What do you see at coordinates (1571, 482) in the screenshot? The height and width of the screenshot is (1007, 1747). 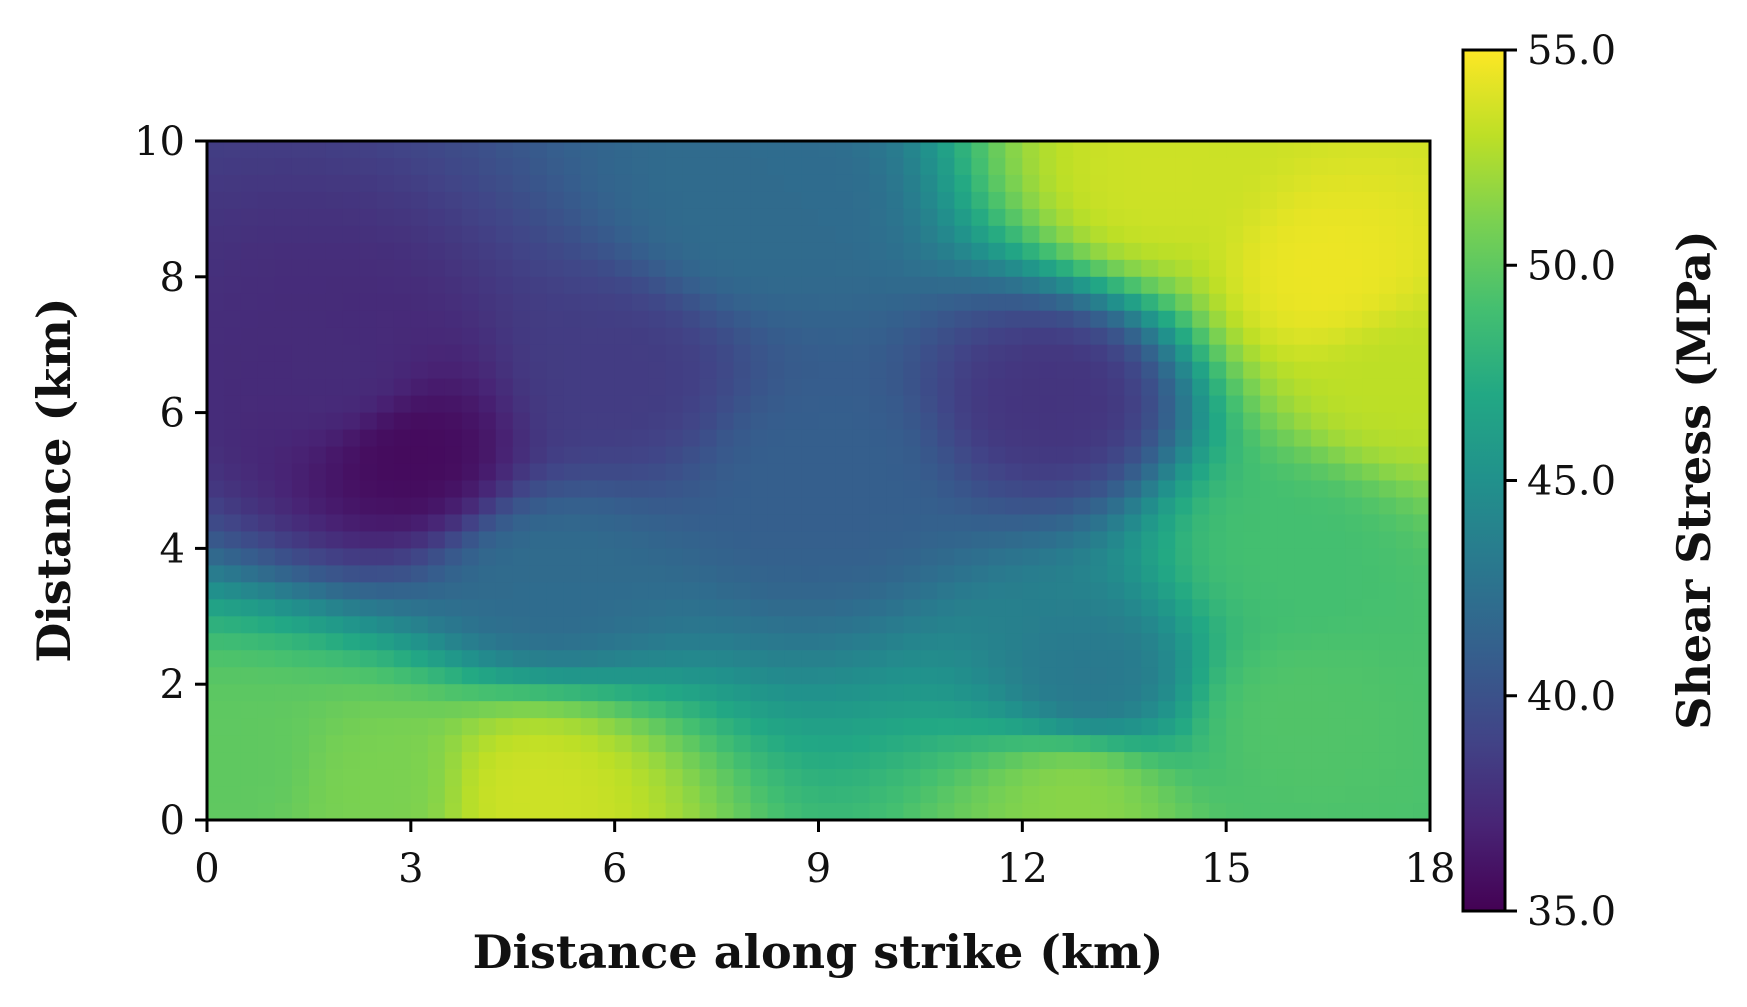 I see `colorbar-tick-label: 45.0` at bounding box center [1571, 482].